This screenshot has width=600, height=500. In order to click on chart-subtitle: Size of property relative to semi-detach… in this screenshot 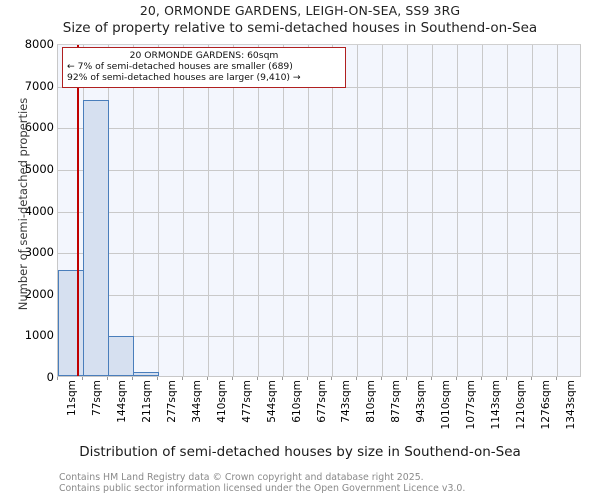, I will do `click(300, 28)`.